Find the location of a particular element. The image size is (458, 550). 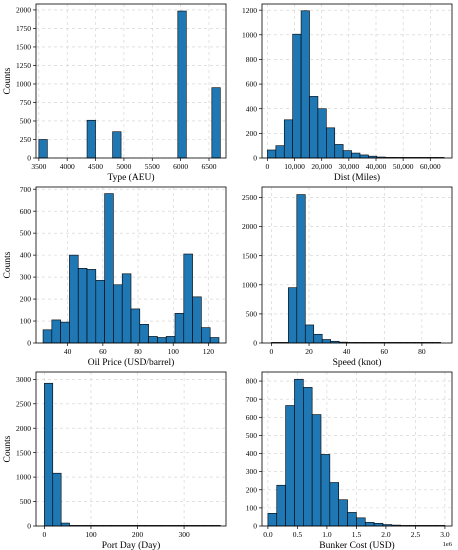

x-tick-label: 5500 is located at coordinates (152, 166).